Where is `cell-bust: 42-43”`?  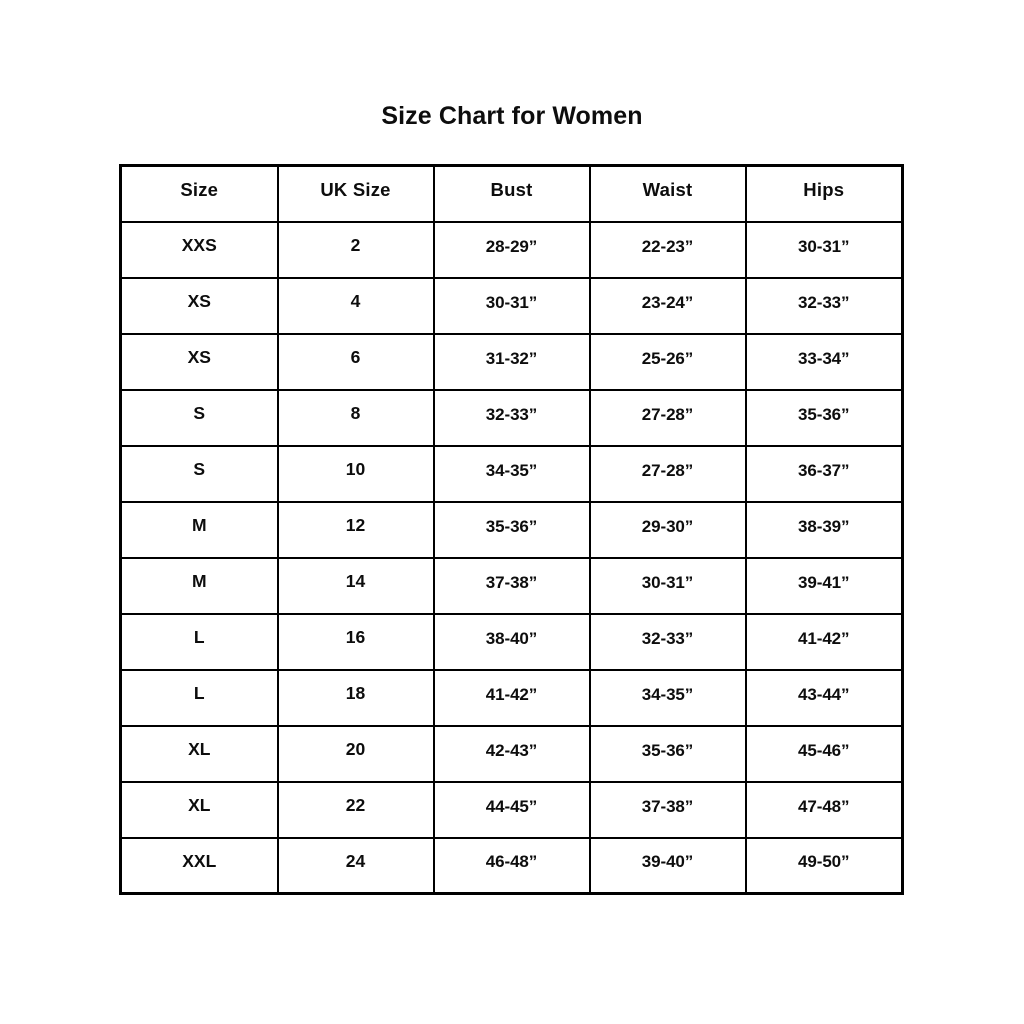
cell-bust: 42-43” is located at coordinates (511, 753).